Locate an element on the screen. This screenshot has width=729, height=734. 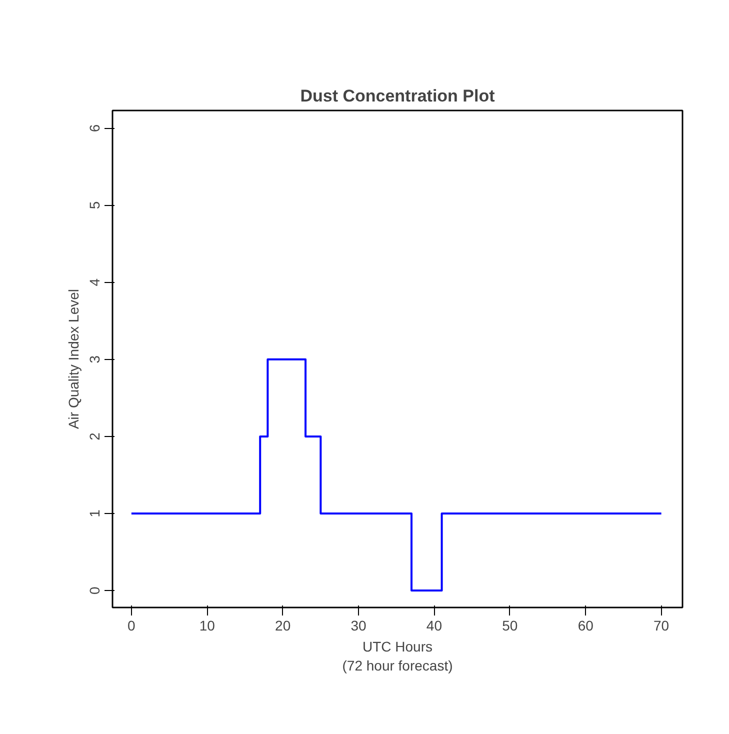
y-tick-label: 0 is located at coordinates (94, 590).